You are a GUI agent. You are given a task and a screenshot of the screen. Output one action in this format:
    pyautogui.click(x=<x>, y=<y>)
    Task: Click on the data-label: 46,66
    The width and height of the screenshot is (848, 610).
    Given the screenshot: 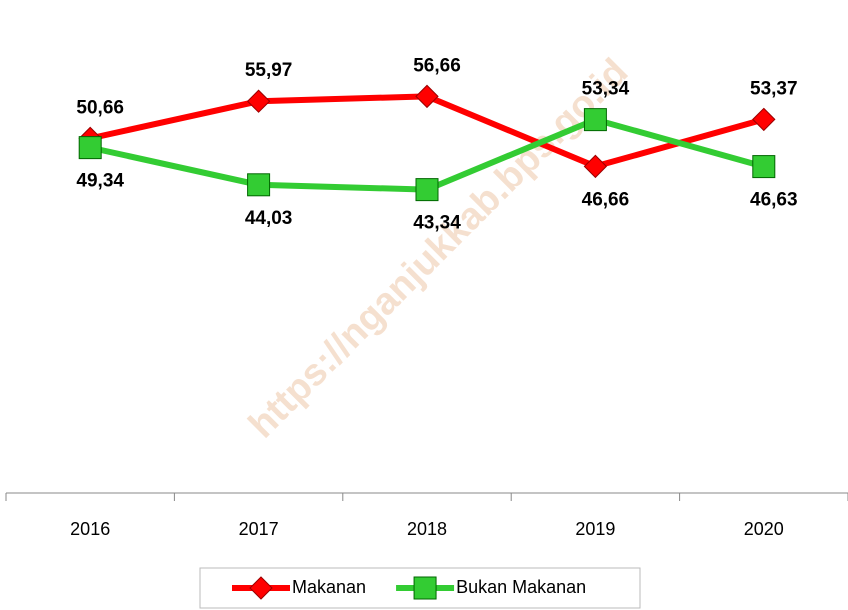 What is the action you would take?
    pyautogui.click(x=606, y=199)
    